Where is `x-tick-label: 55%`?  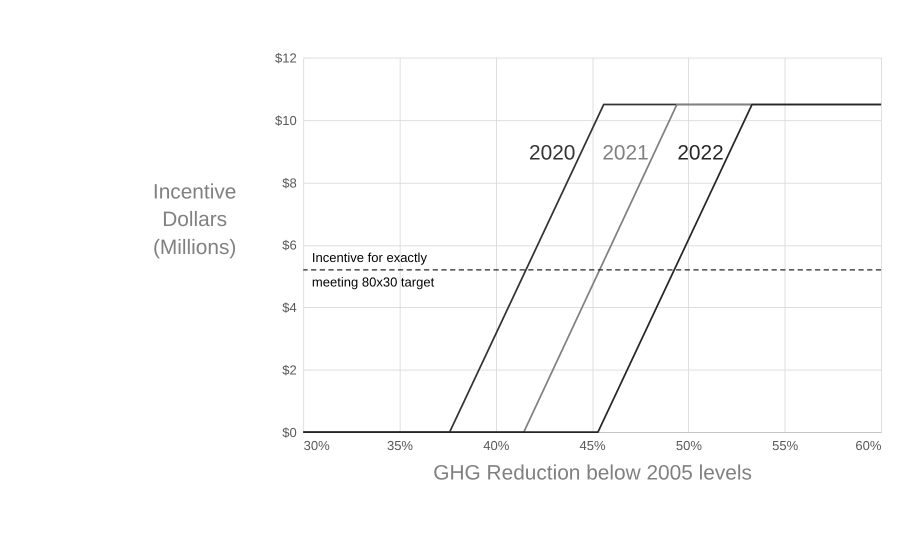 x-tick-label: 55% is located at coordinates (785, 445).